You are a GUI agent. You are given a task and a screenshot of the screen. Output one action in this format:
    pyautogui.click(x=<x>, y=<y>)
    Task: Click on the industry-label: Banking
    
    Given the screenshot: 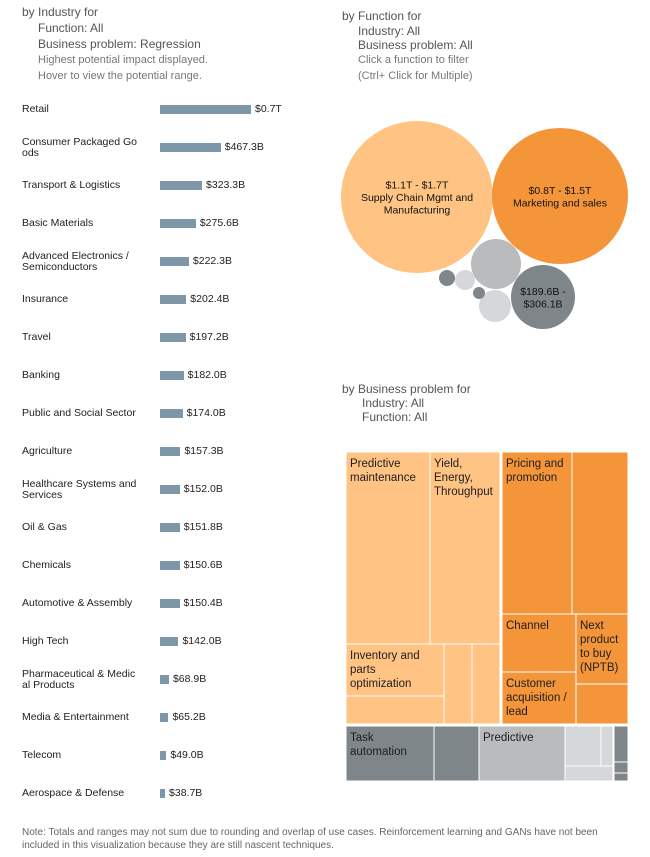 What is the action you would take?
    pyautogui.click(x=86, y=375)
    